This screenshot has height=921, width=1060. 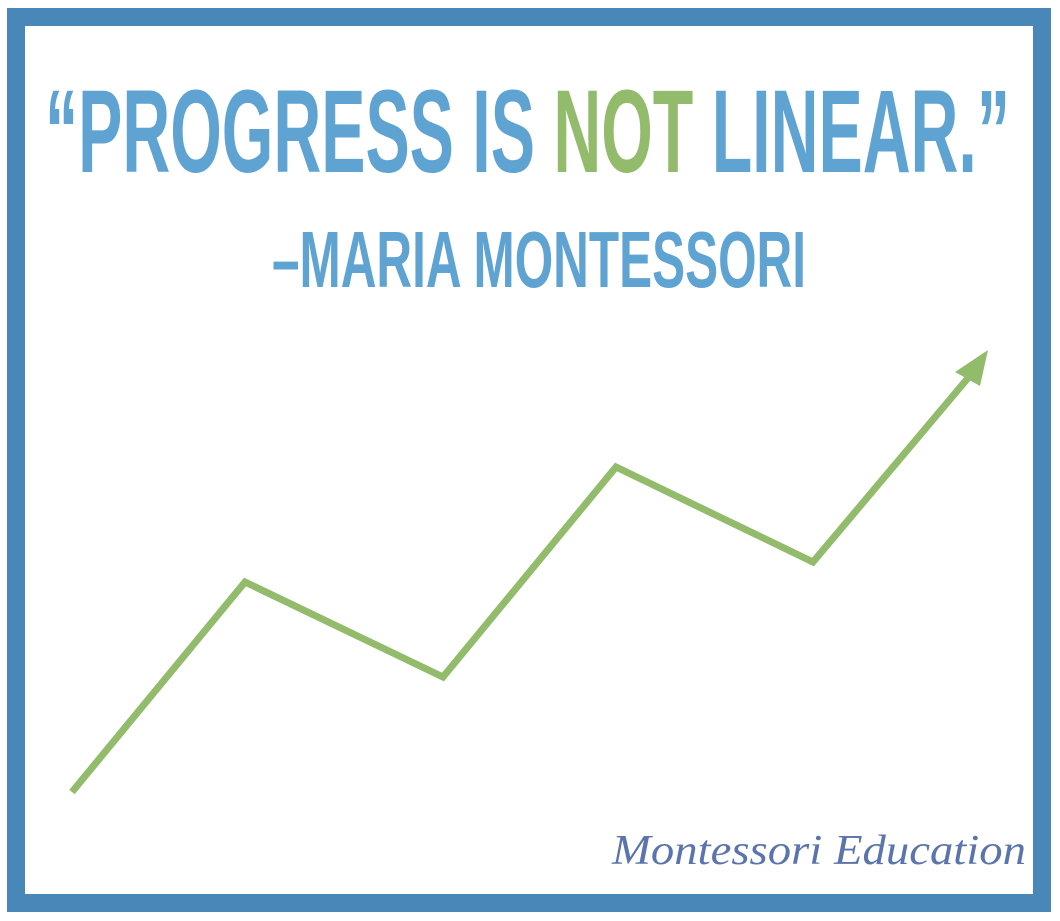 What do you see at coordinates (818, 851) in the screenshot?
I see `brand: Montessori Education` at bounding box center [818, 851].